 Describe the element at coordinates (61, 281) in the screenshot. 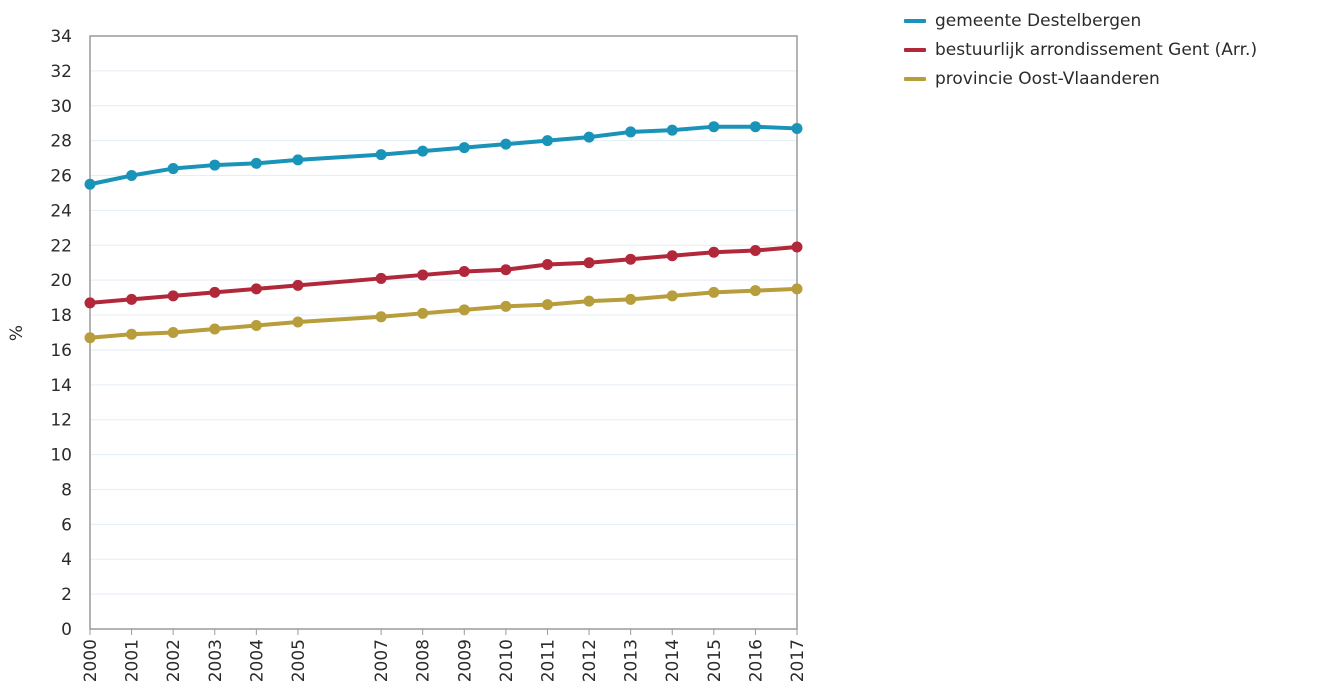

I see `y-tick-label: 20` at that location.